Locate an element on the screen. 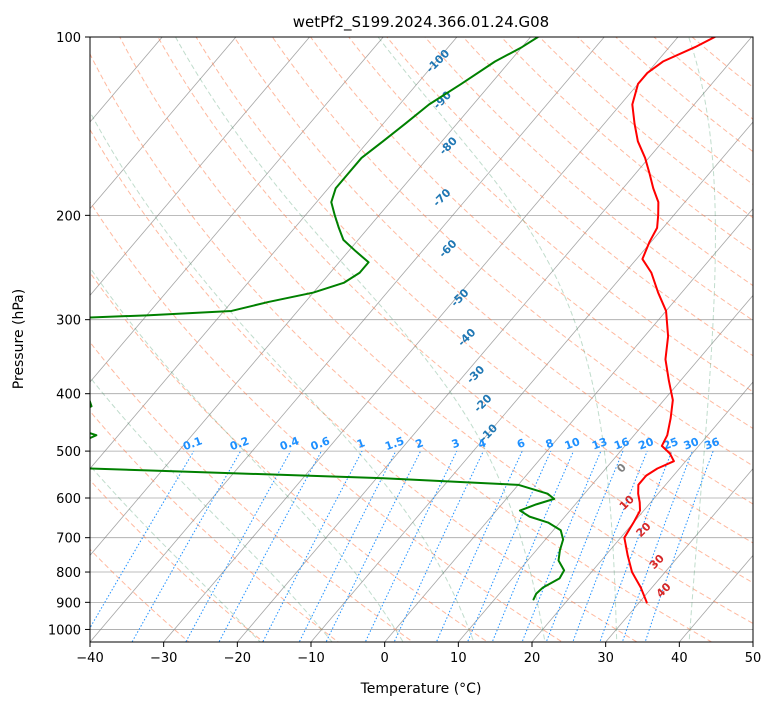 The height and width of the screenshot is (708, 775). x-tick-label: 30 is located at coordinates (605, 658).